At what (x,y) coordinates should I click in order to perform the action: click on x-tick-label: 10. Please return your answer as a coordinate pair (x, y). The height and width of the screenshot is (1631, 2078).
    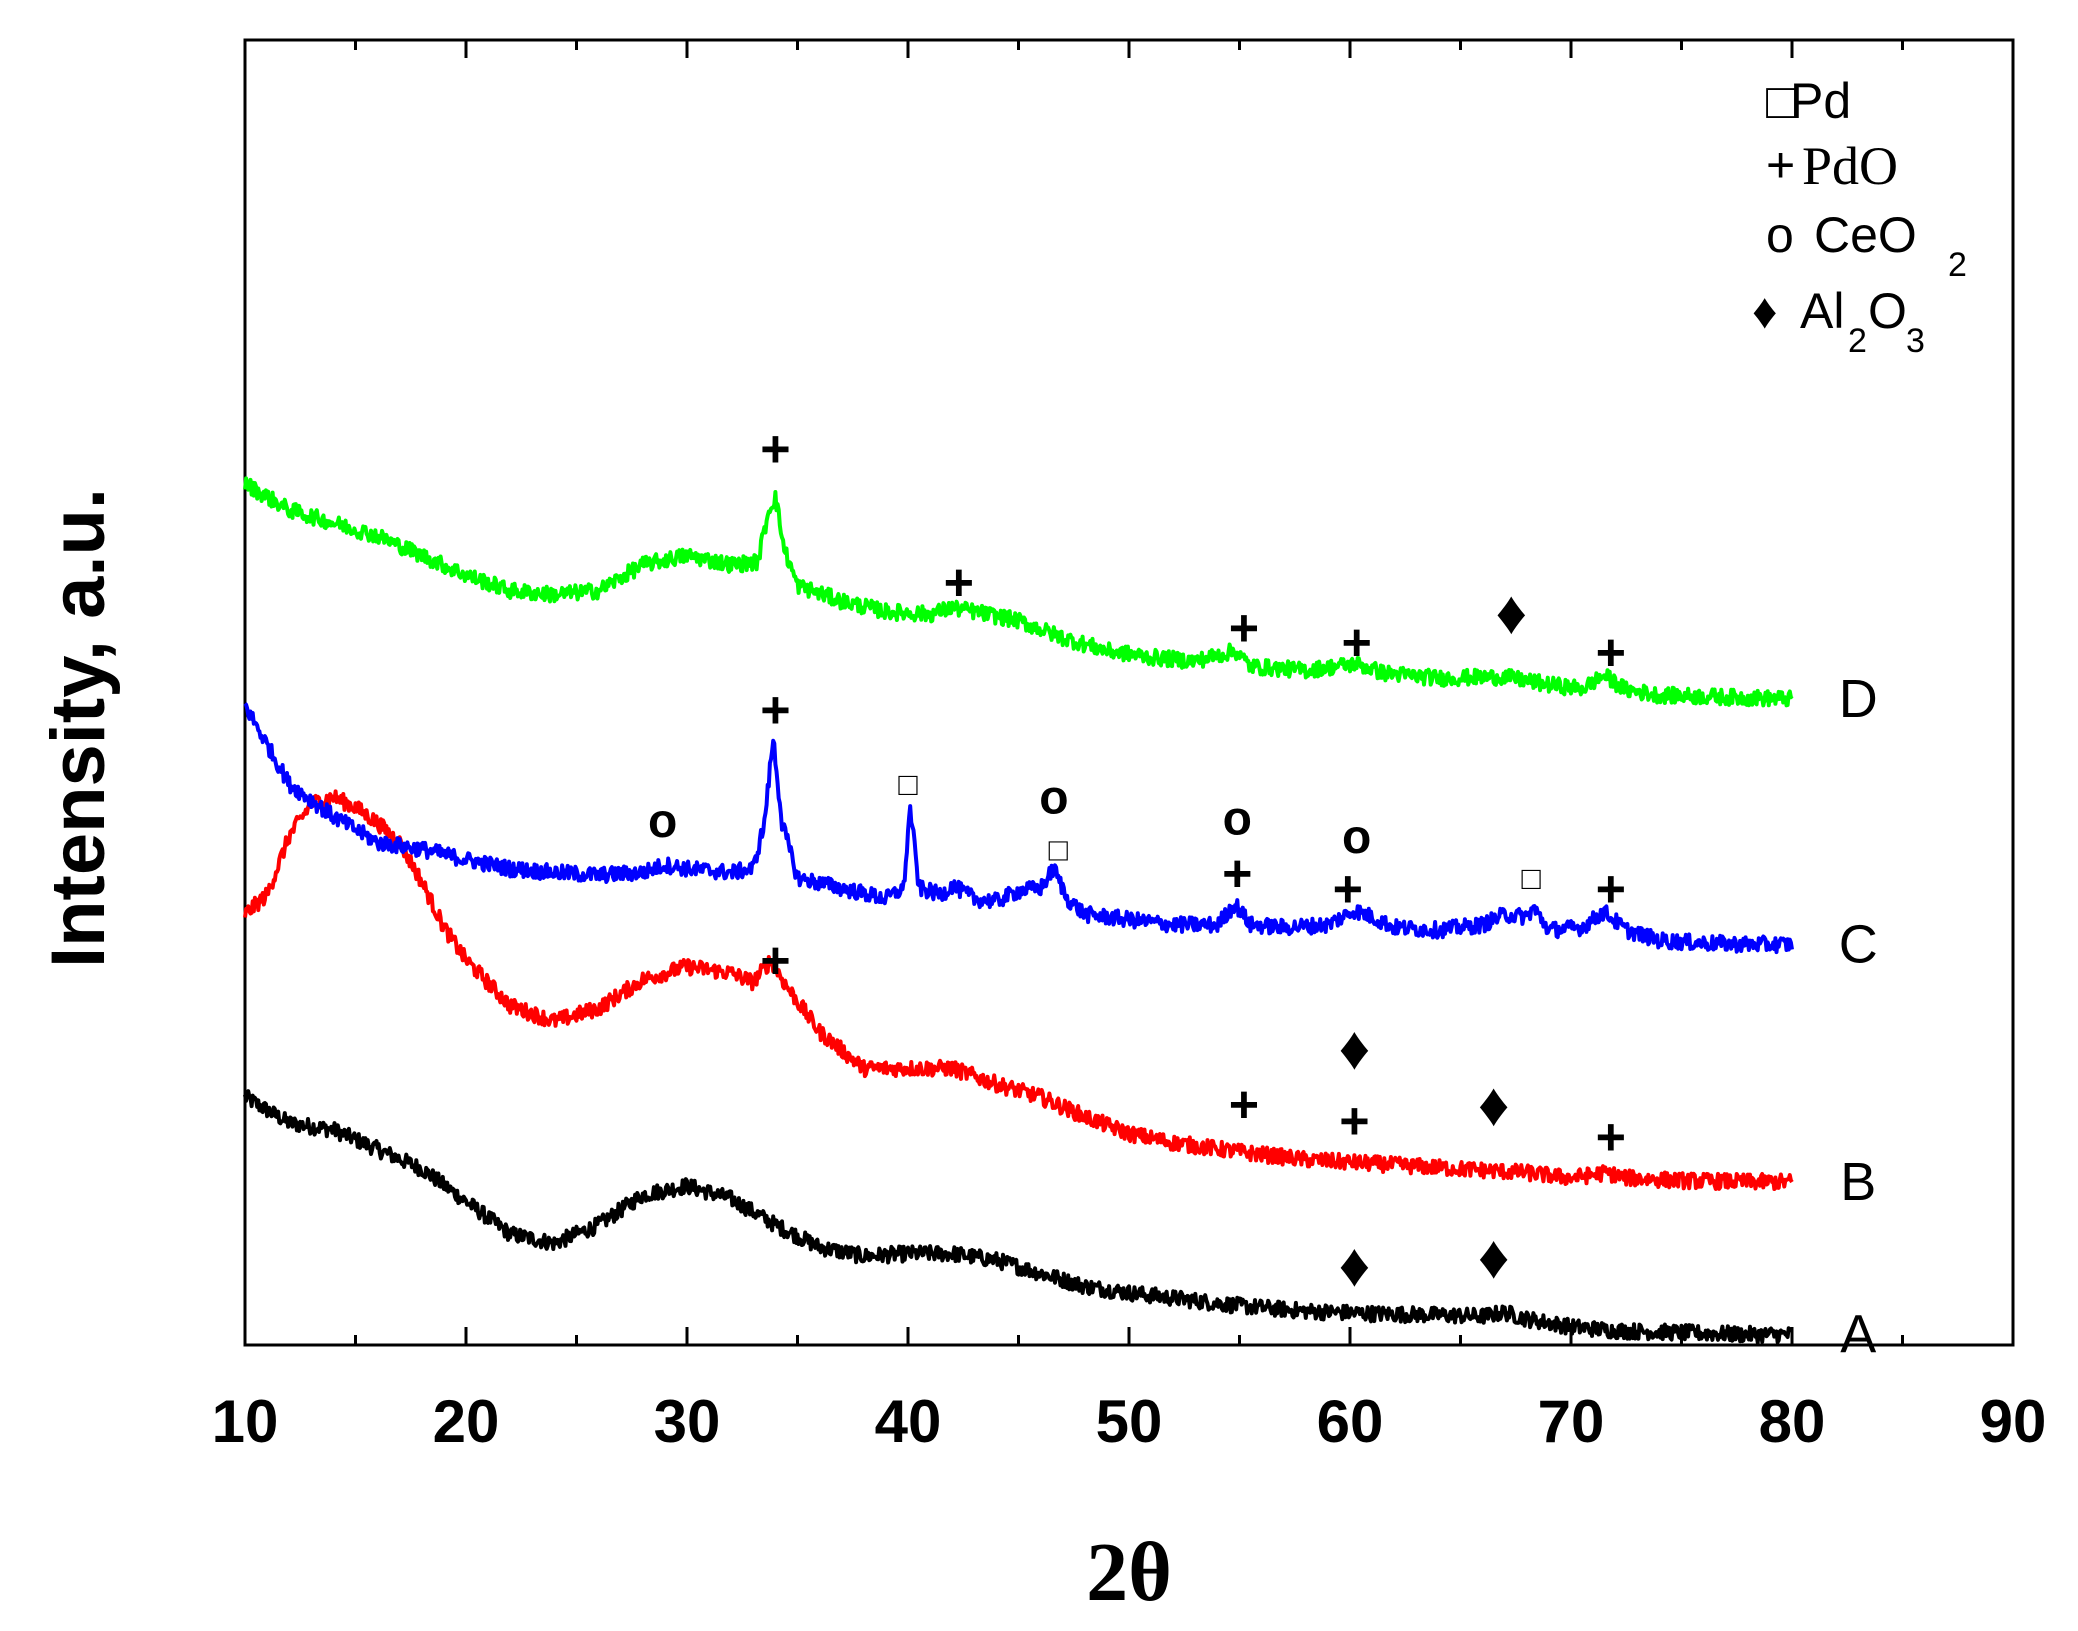
    Looking at the image, I should click on (245, 1421).